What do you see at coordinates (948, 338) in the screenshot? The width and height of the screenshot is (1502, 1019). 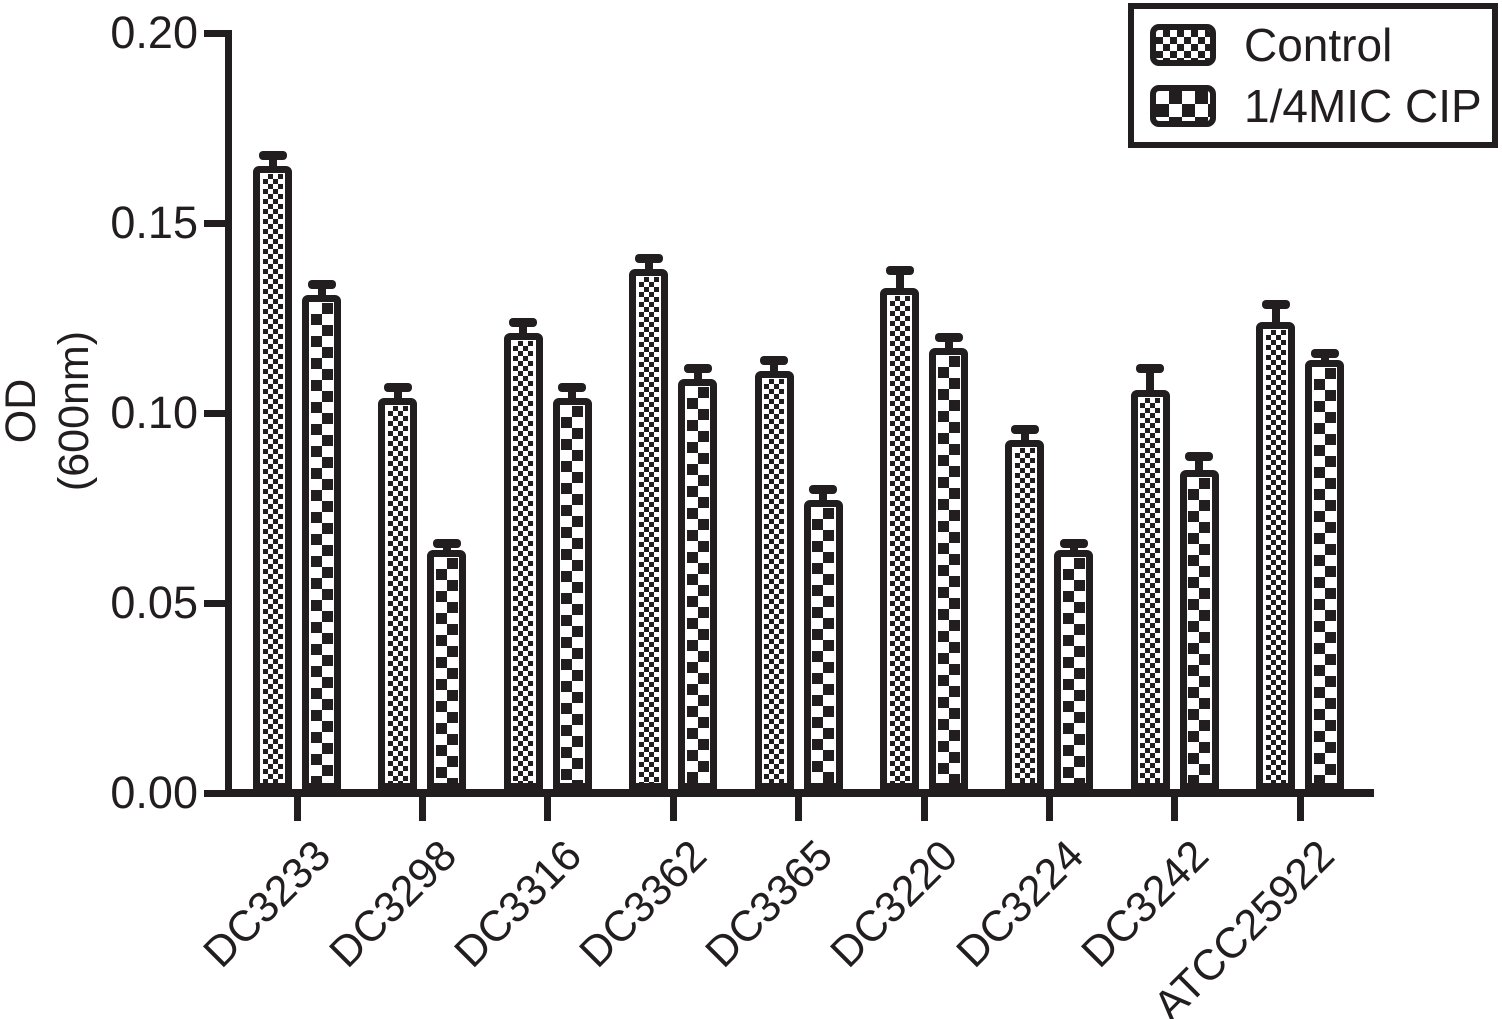 I see `error-bar-cap-1/4MIC CIP-DC3220` at bounding box center [948, 338].